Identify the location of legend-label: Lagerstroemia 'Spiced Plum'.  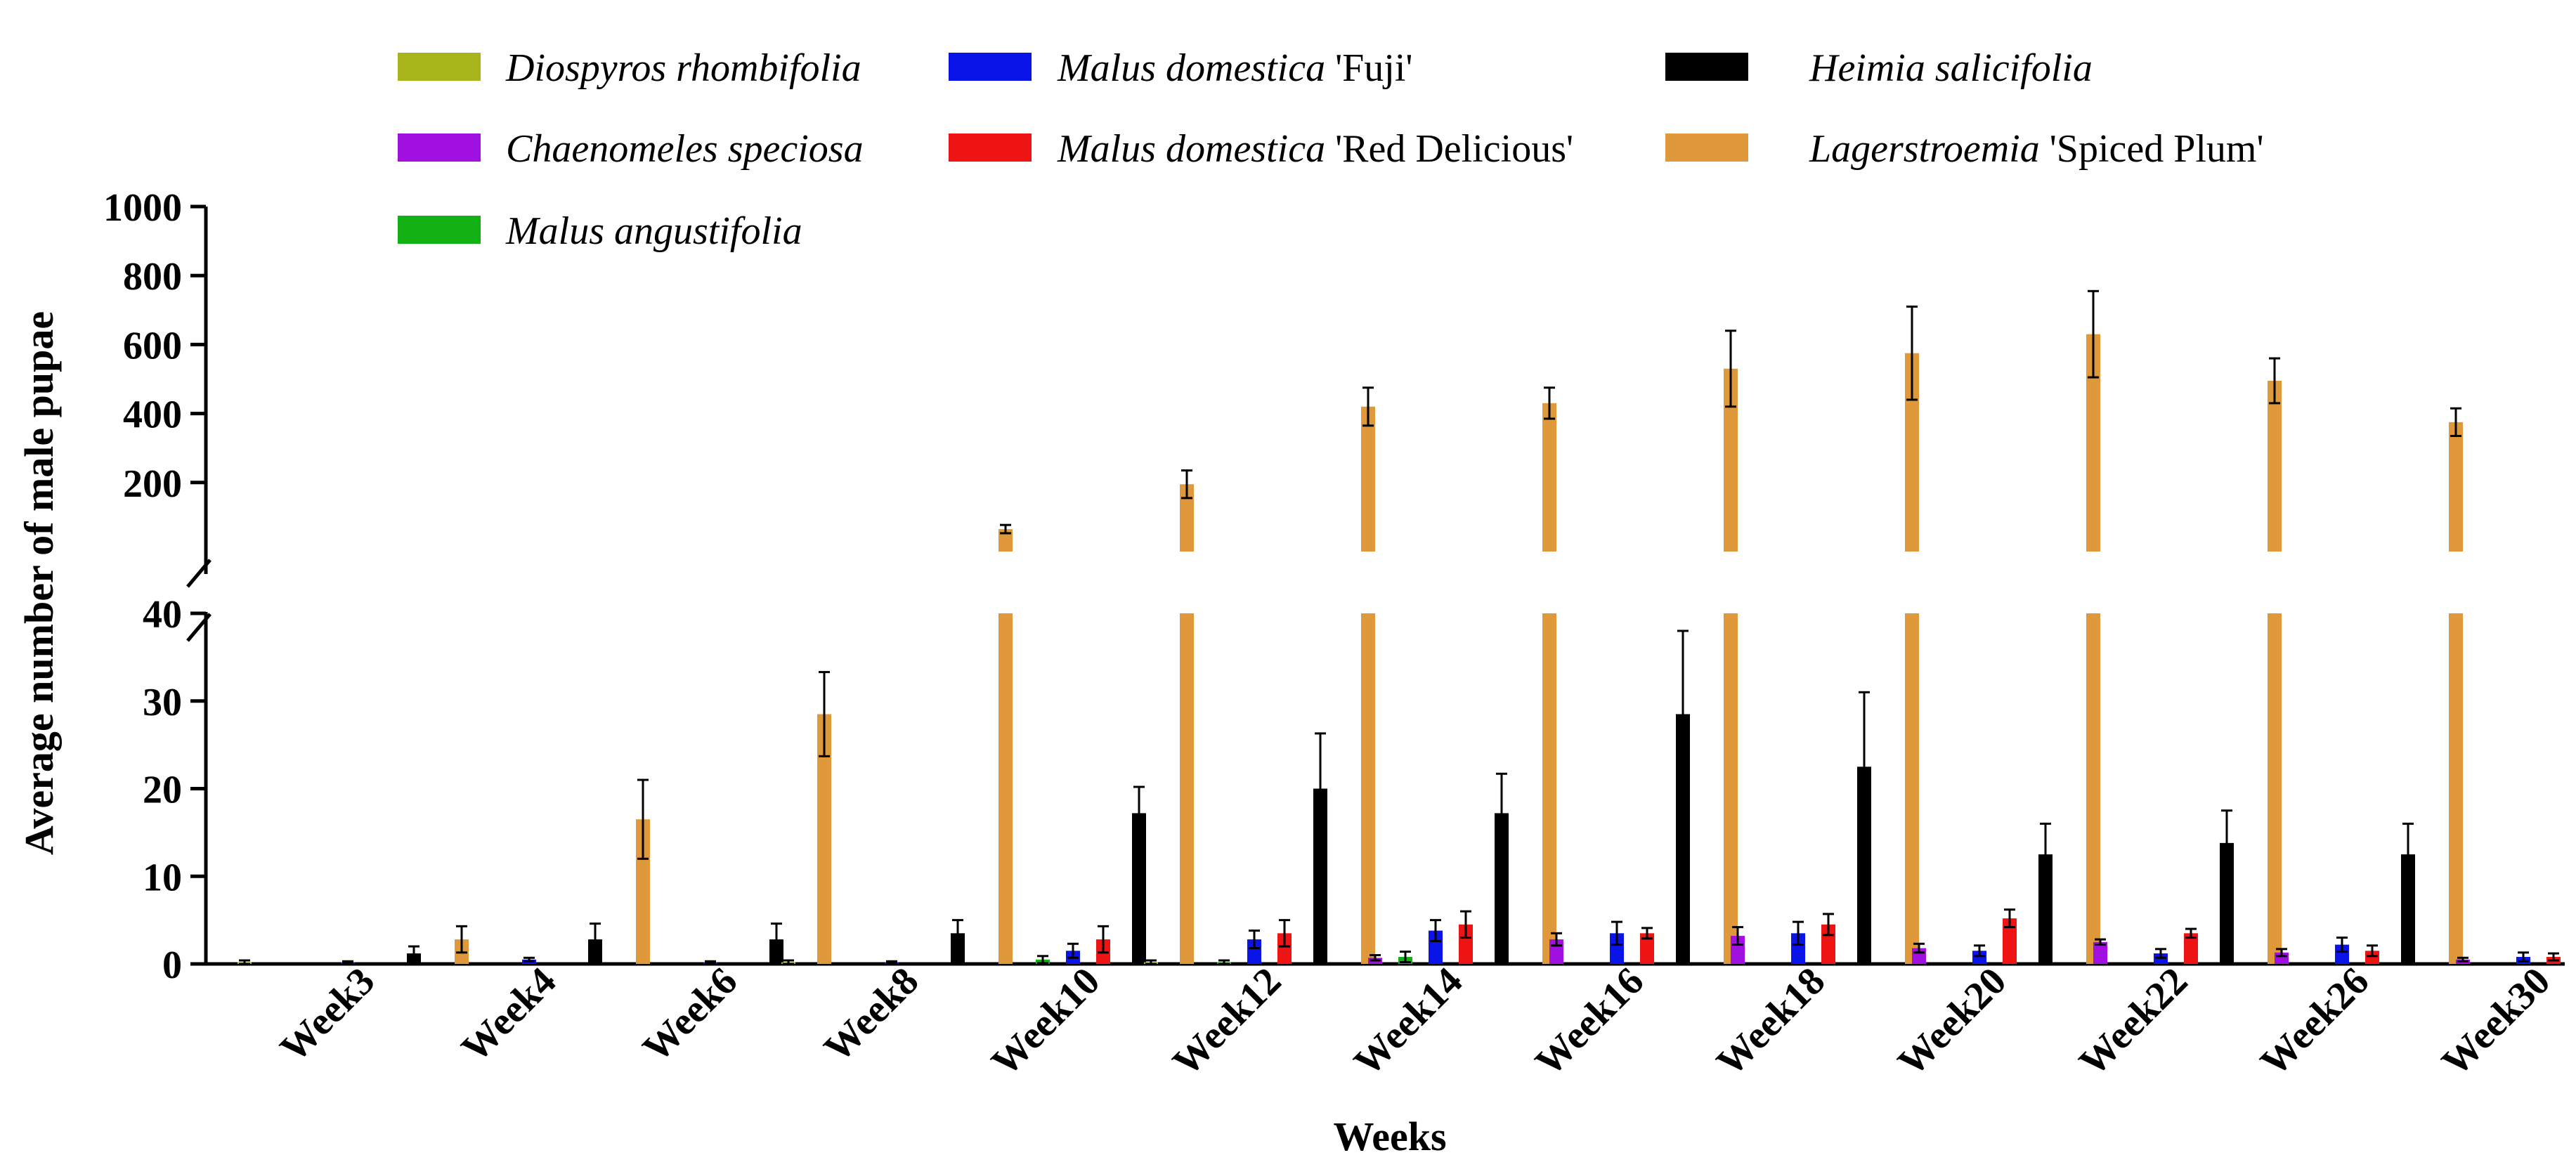
(2036, 149).